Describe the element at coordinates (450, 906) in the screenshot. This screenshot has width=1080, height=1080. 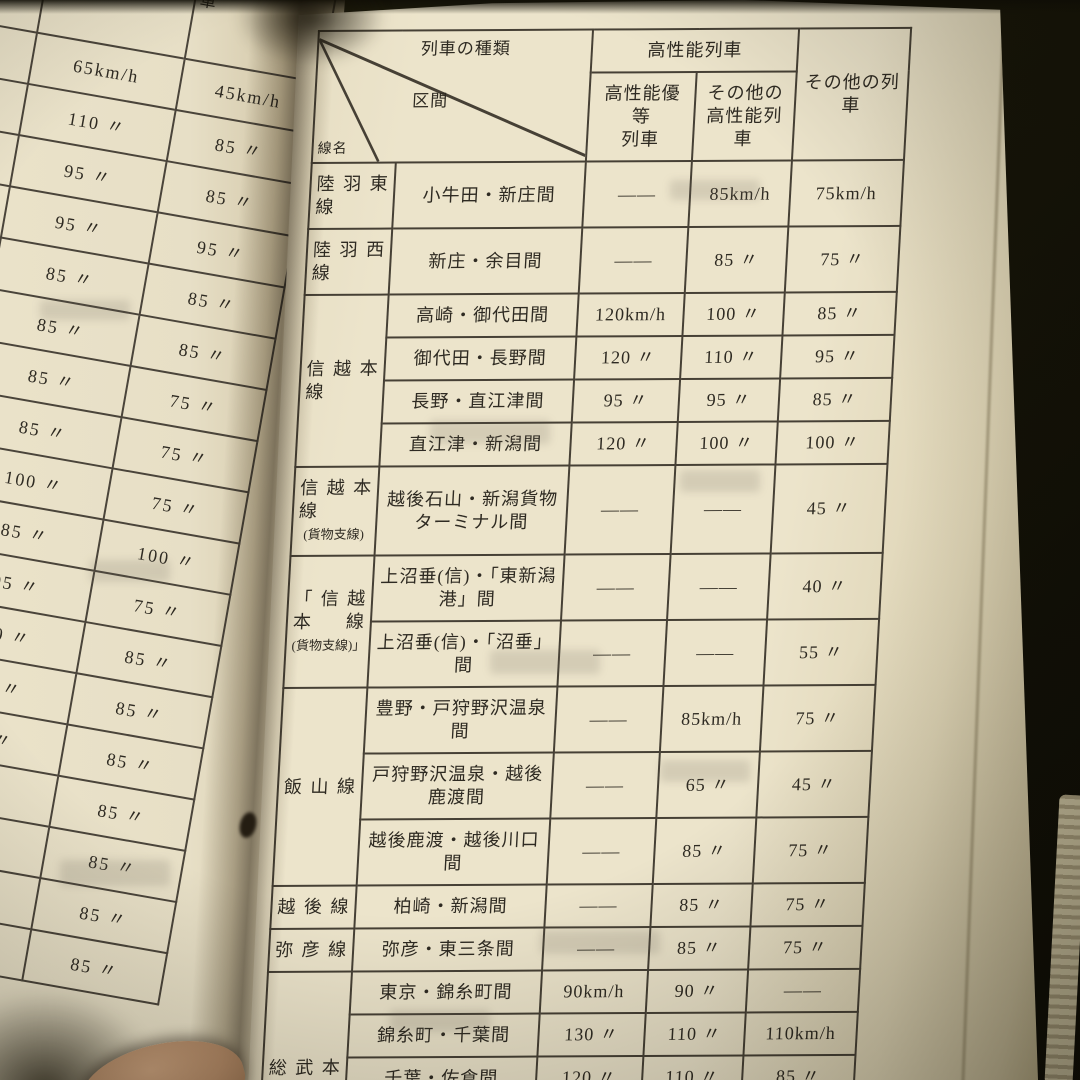
I see `section-cell: 柏崎・新潟間` at that location.